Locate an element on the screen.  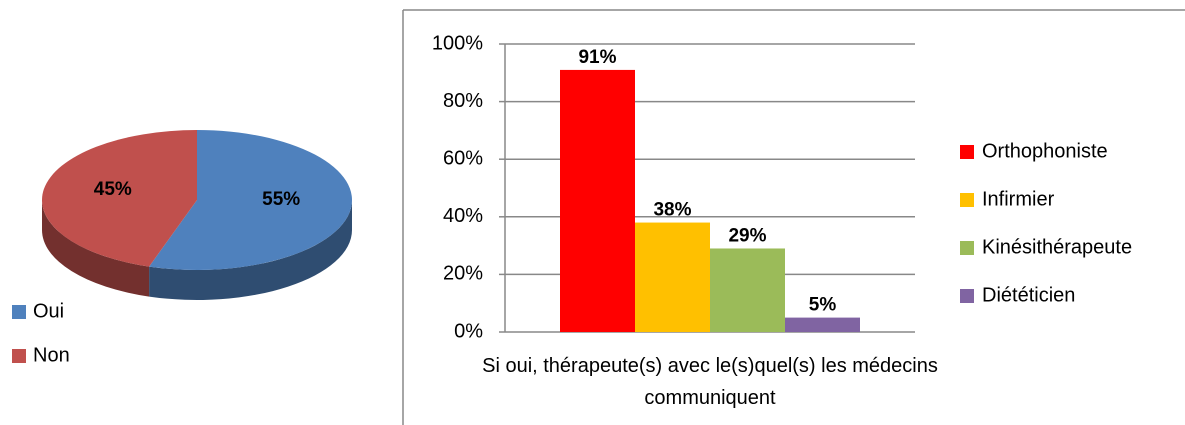
bar-value-label: 38% is located at coordinates (672, 210).